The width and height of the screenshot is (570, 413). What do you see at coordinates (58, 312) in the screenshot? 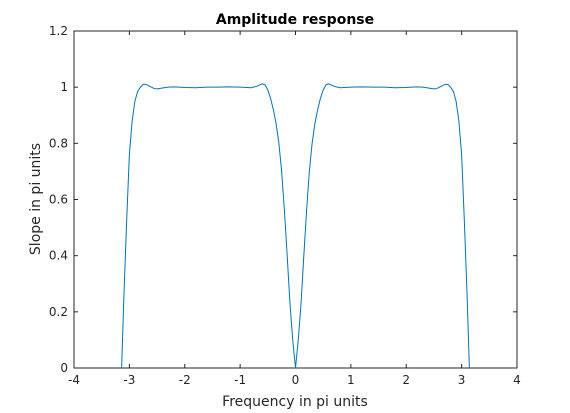
I see `y-tick-label-1: 0.2` at bounding box center [58, 312].